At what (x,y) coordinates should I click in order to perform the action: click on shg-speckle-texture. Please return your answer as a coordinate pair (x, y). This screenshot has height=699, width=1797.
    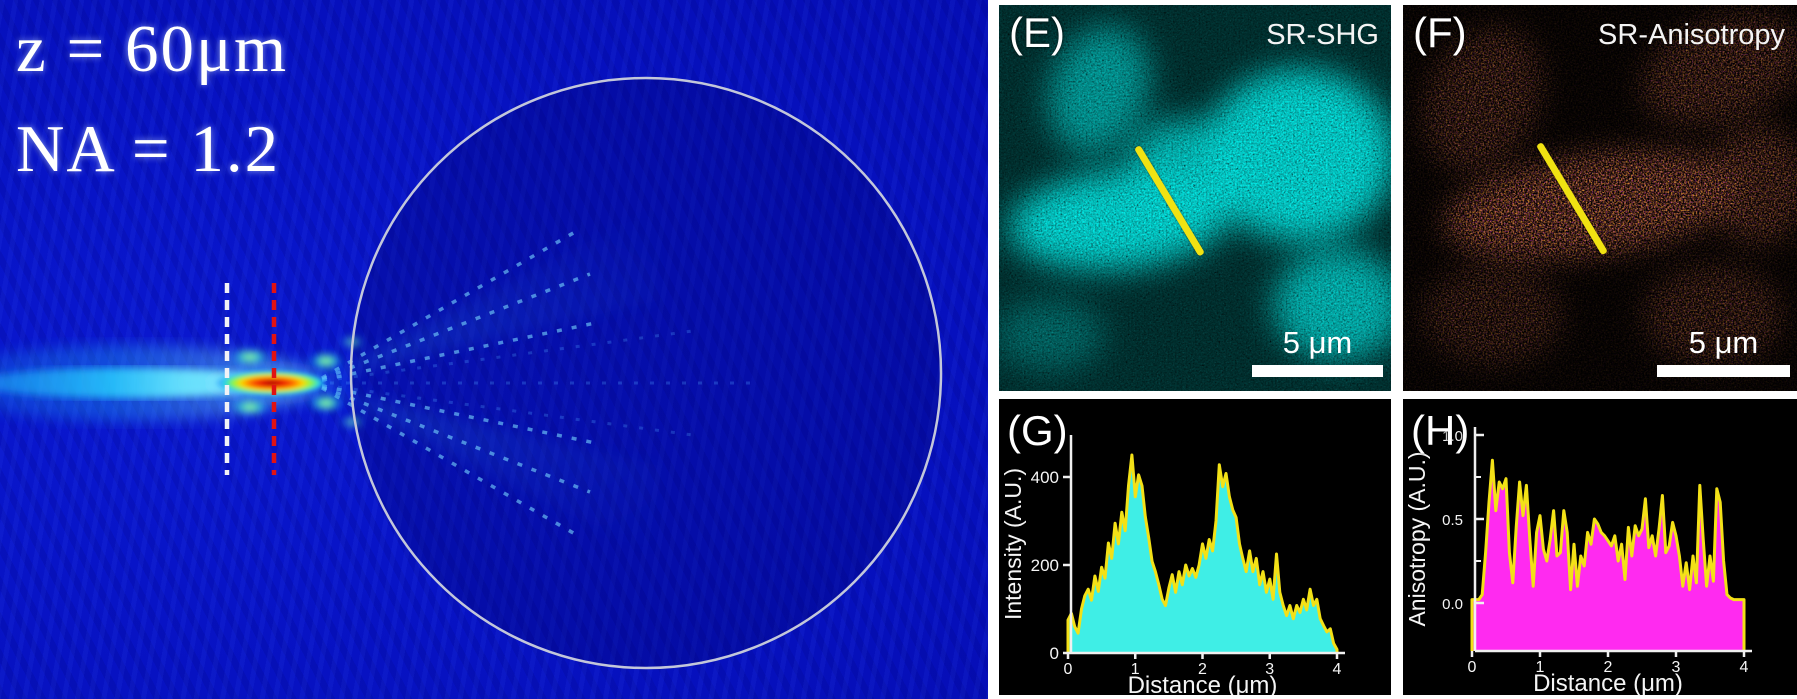
    Looking at the image, I should click on (1195, 198).